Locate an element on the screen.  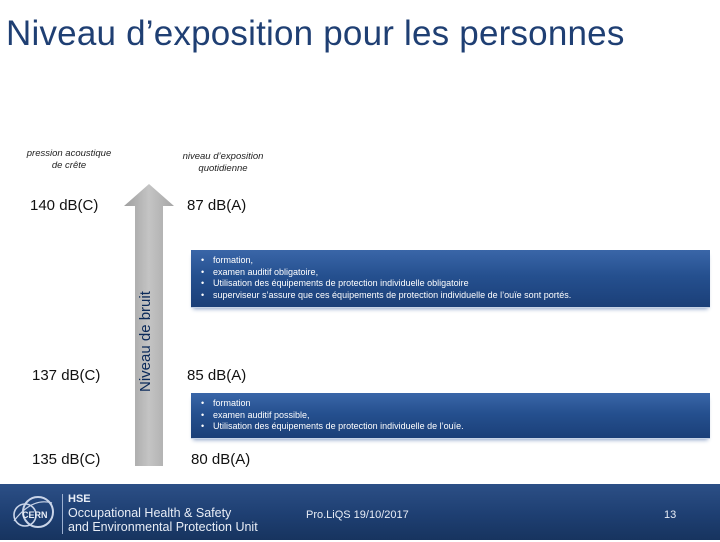
daily-level-80: 80 dB(A) is located at coordinates (221, 459).